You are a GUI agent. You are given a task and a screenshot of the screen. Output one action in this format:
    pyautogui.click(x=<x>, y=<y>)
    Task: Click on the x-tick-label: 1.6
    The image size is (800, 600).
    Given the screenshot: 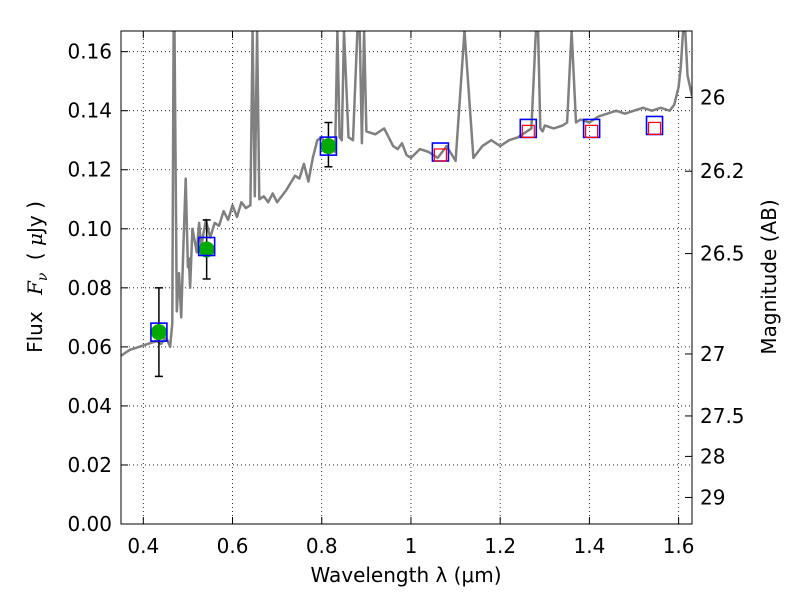 What is the action you would take?
    pyautogui.click(x=679, y=546)
    